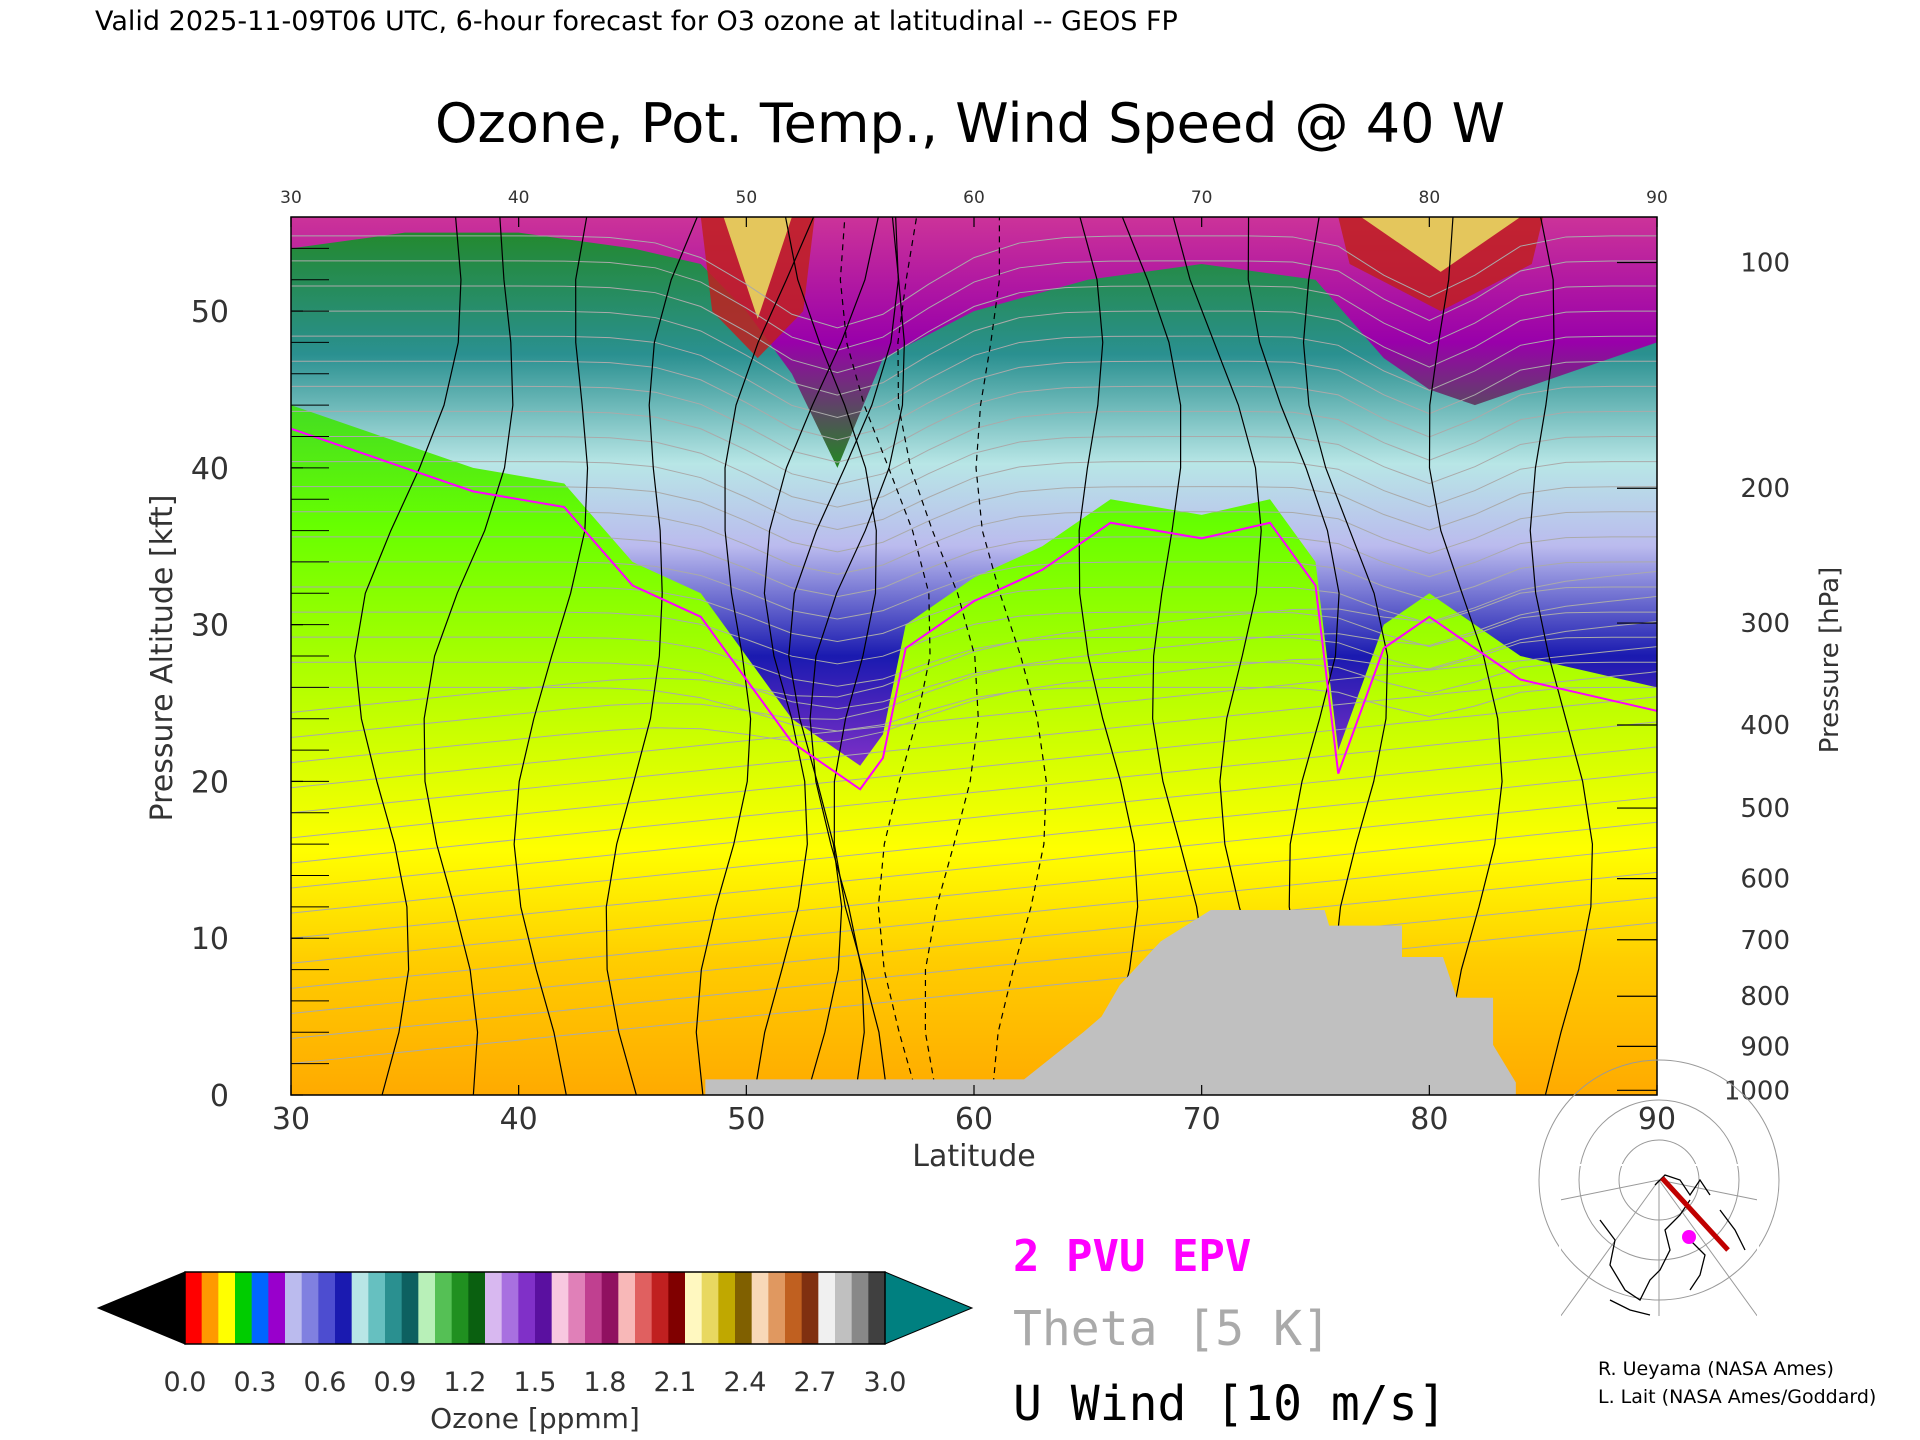  I want to click on x-tick-label: 70, so click(1202, 1119).